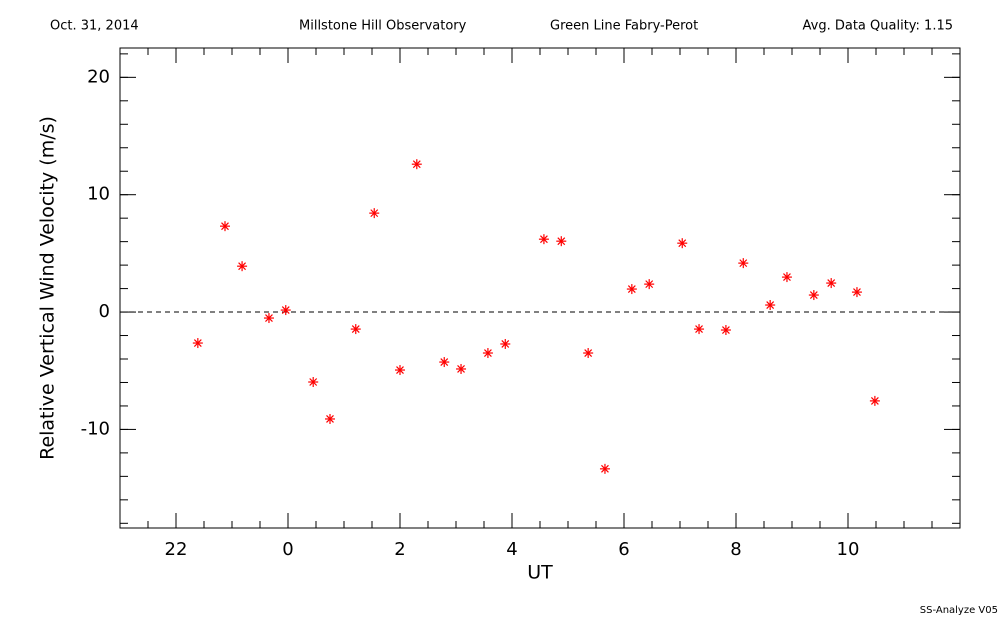 The height and width of the screenshot is (625, 1000). I want to click on footer: SS-Analyze V05, so click(959, 610).